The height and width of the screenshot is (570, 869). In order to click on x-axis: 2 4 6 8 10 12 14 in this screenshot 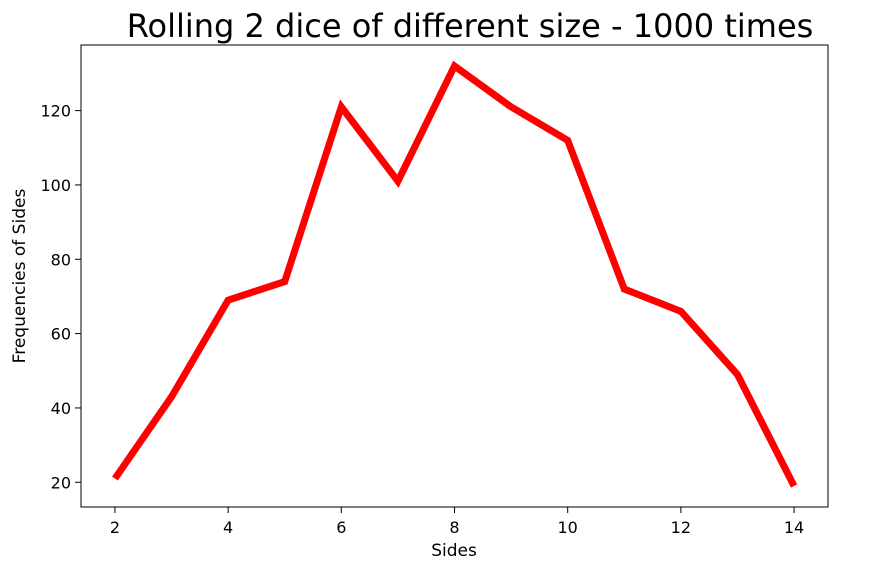, I will do `click(457, 522)`.